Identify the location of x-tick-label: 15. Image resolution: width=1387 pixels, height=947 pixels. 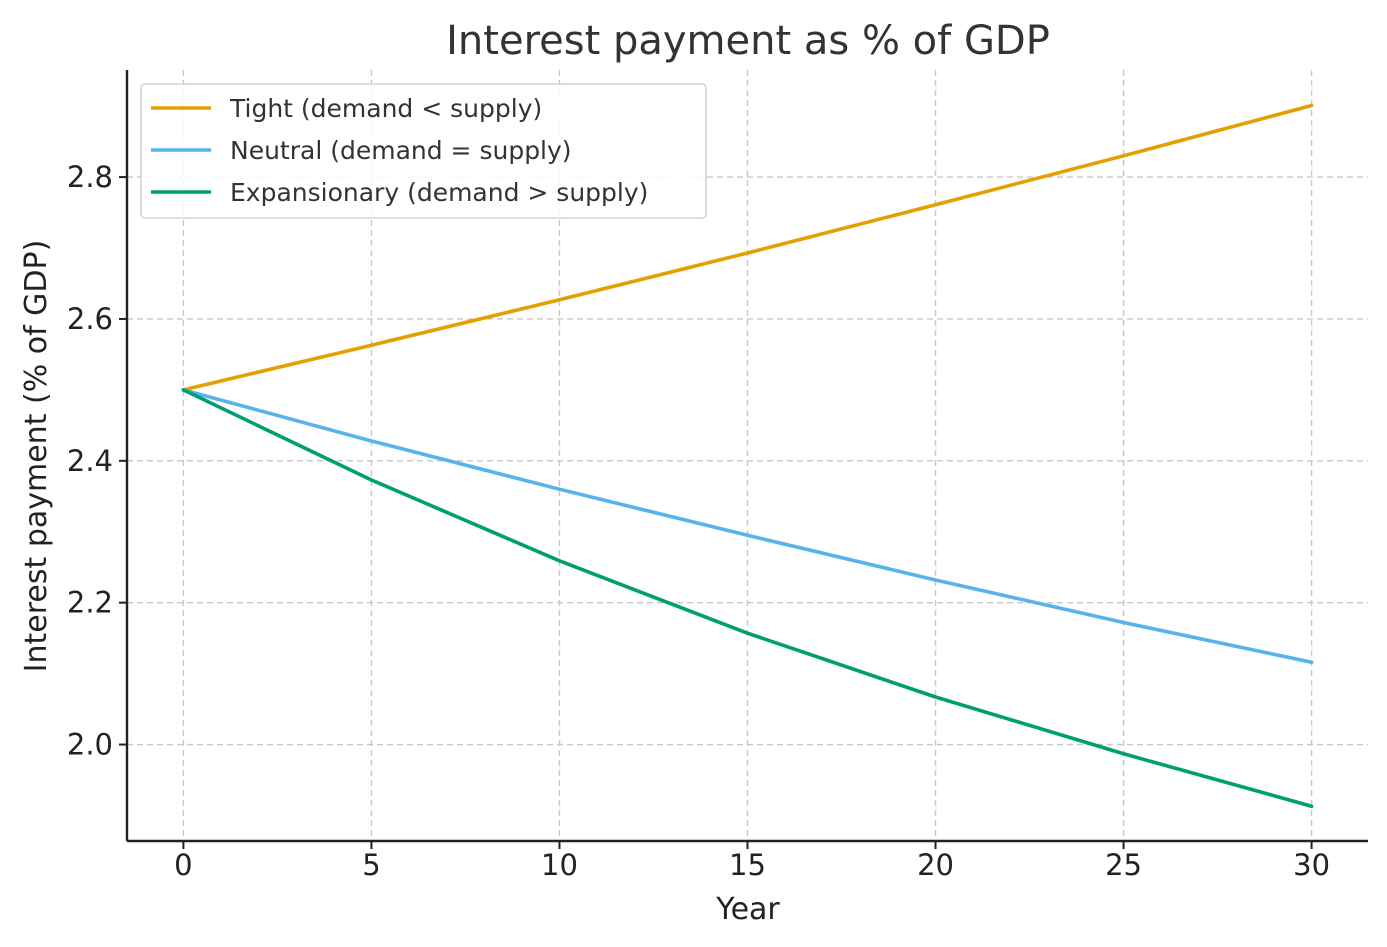
(747, 865).